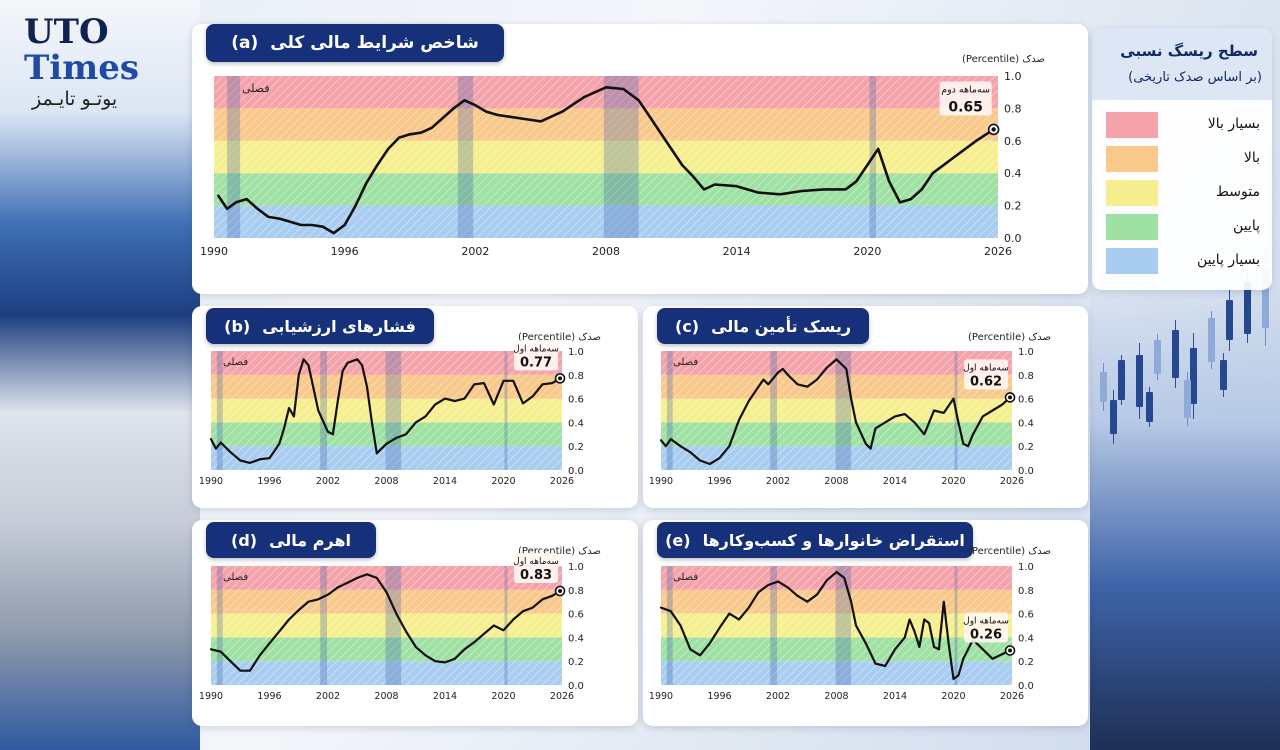  I want to click on chart-title-e: استقراض خانوارها و کسب‌وکارها (e), so click(815, 540).